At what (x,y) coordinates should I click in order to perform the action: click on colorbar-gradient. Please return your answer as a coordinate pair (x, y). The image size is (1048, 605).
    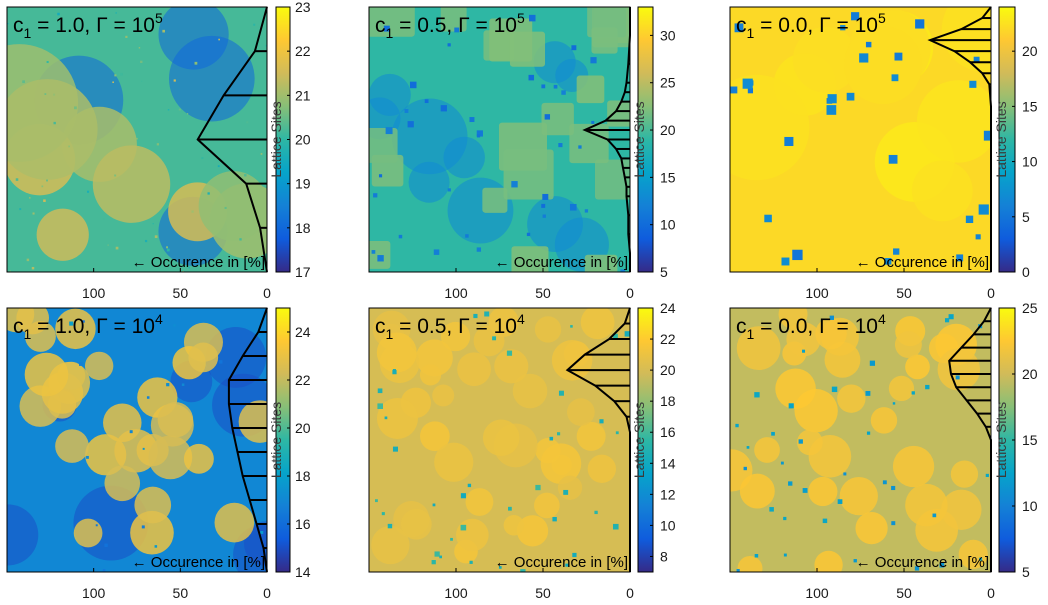
    Looking at the image, I should click on (645, 440).